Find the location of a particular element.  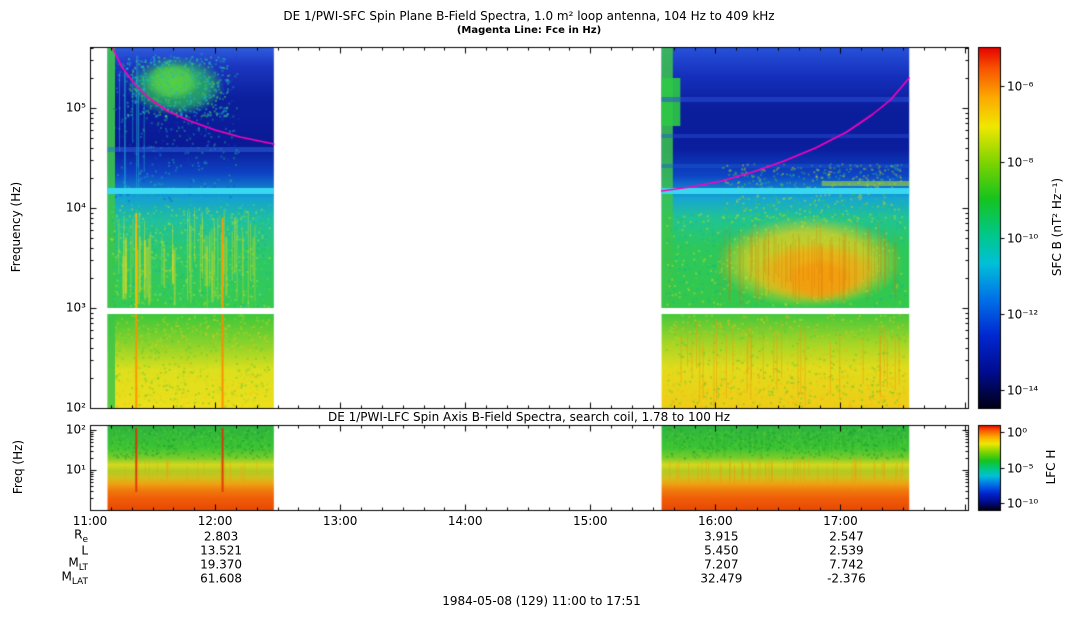

sfc-colorbar-tick-label: 10⁻¹² is located at coordinates (1023, 313).